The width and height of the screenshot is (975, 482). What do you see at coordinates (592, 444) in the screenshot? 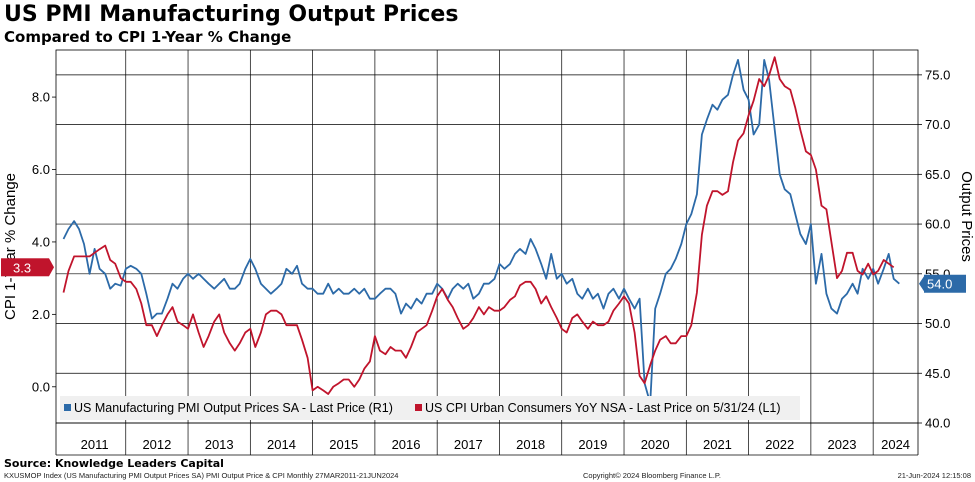
I see `x-tick-label: 2019` at bounding box center [592, 444].